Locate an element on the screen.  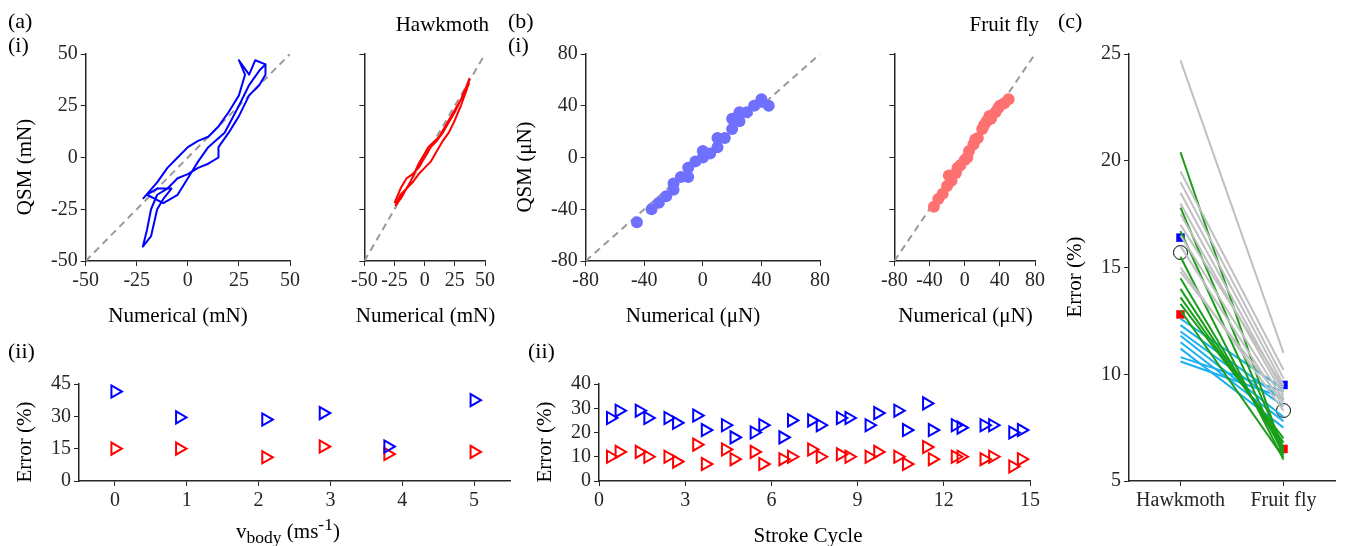
y-tick-label: -40 is located at coordinates (564, 207).